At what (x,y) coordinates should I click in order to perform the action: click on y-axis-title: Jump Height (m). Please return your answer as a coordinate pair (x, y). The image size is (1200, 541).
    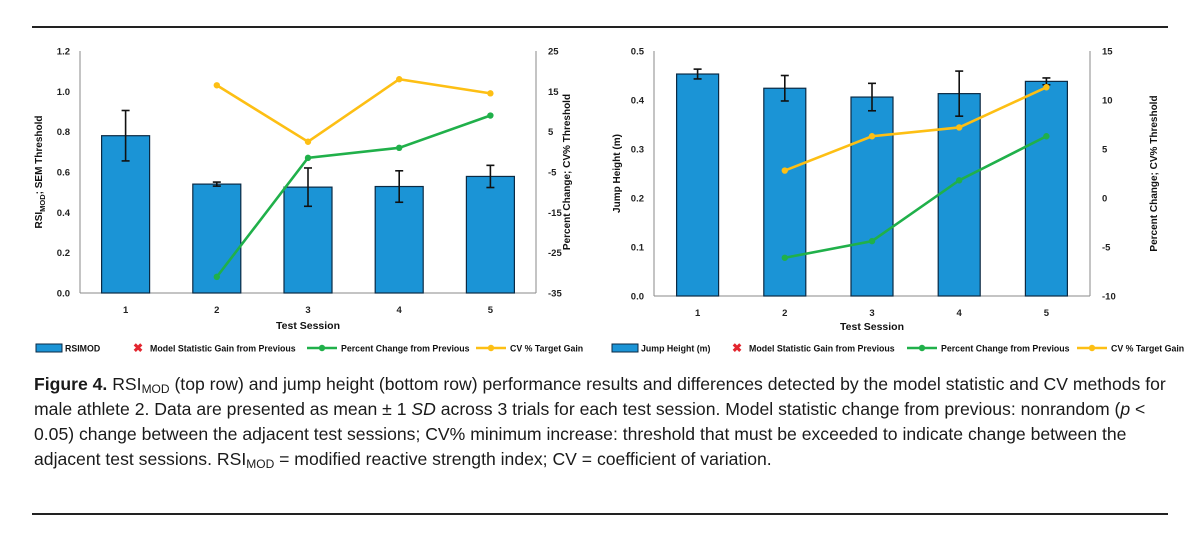
    Looking at the image, I should click on (617, 173).